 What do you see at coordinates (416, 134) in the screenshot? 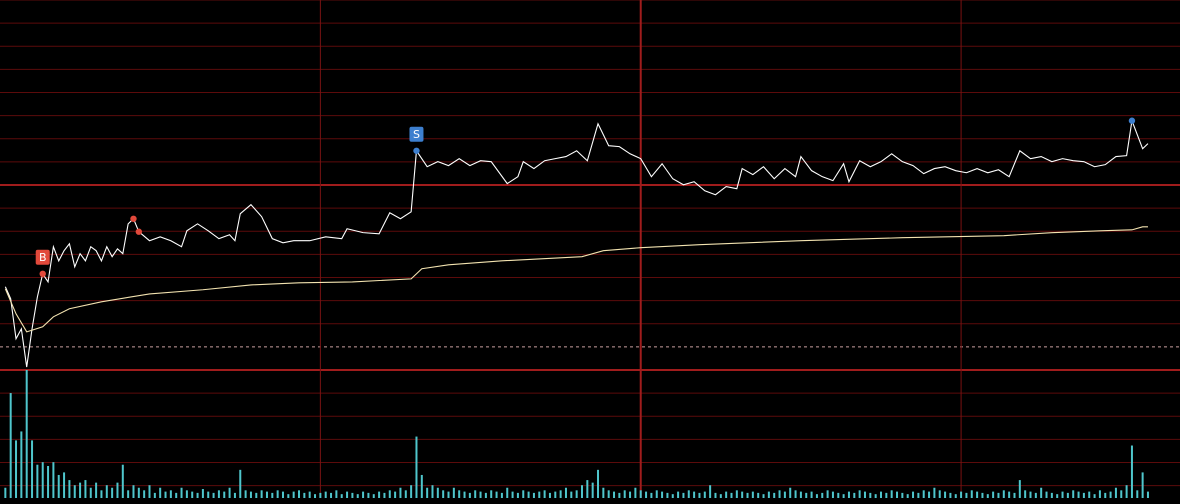
I see `trade-label: S` at bounding box center [416, 134].